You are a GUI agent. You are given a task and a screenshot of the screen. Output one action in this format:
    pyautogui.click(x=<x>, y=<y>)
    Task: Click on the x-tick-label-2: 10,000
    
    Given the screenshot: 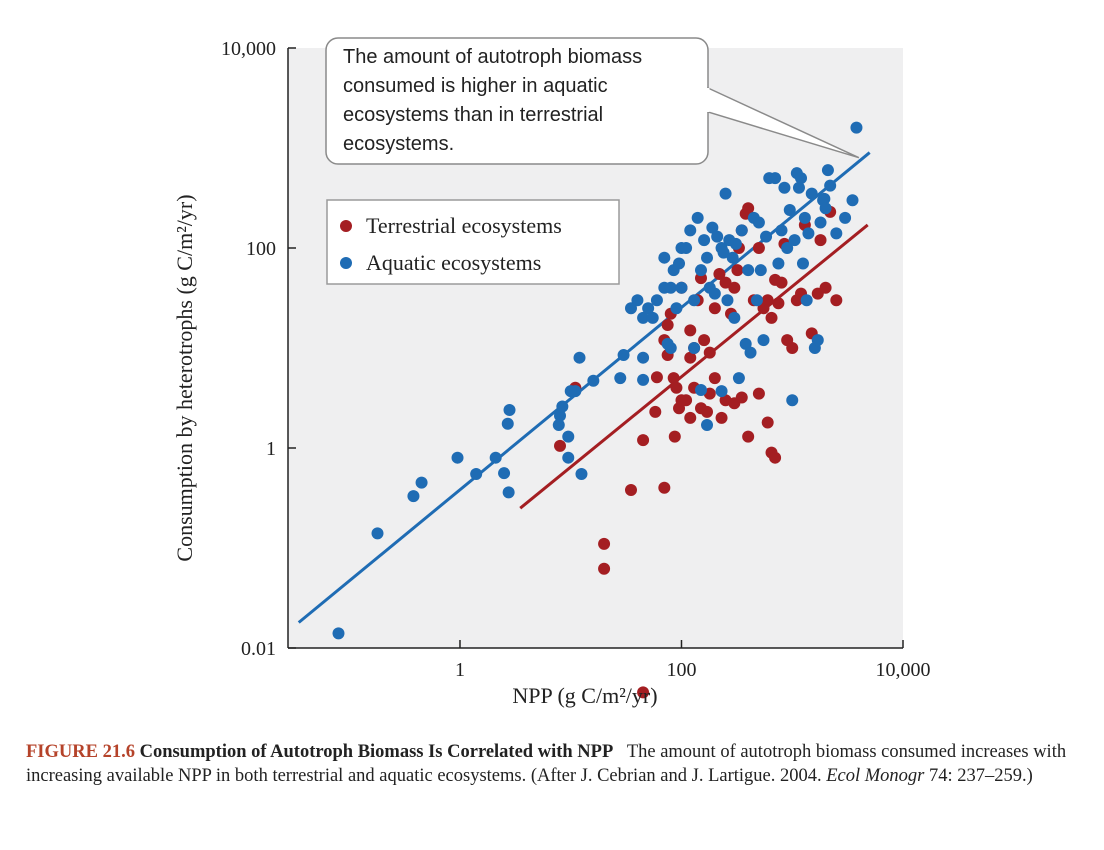 What is the action you would take?
    pyautogui.click(x=903, y=670)
    